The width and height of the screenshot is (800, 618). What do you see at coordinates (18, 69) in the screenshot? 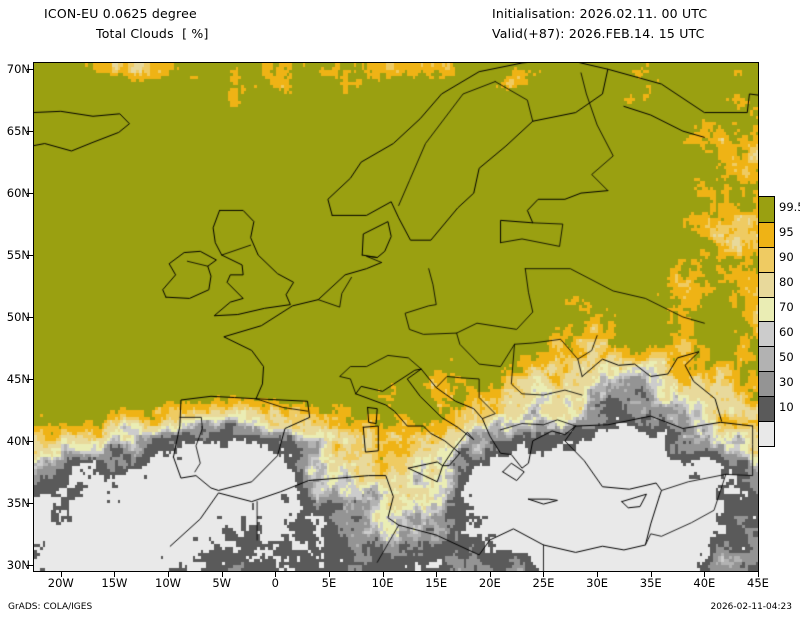
I see `lat-tick-label: 70N` at bounding box center [18, 69].